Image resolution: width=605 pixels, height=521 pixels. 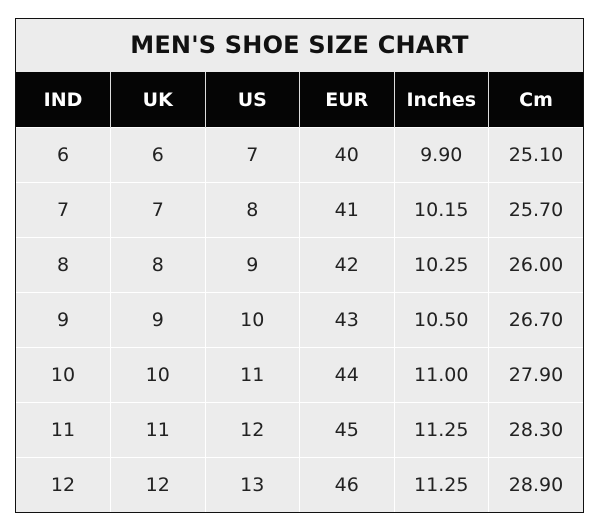 I want to click on table-cell-inches: 11.00, so click(x=441, y=375).